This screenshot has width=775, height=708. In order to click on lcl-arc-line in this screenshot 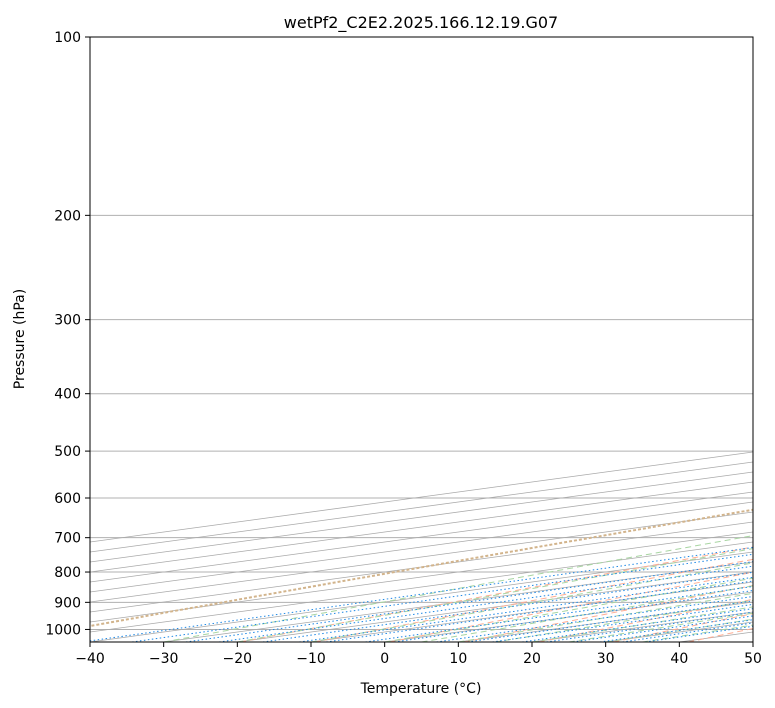, I will do `click(421, 568)`.